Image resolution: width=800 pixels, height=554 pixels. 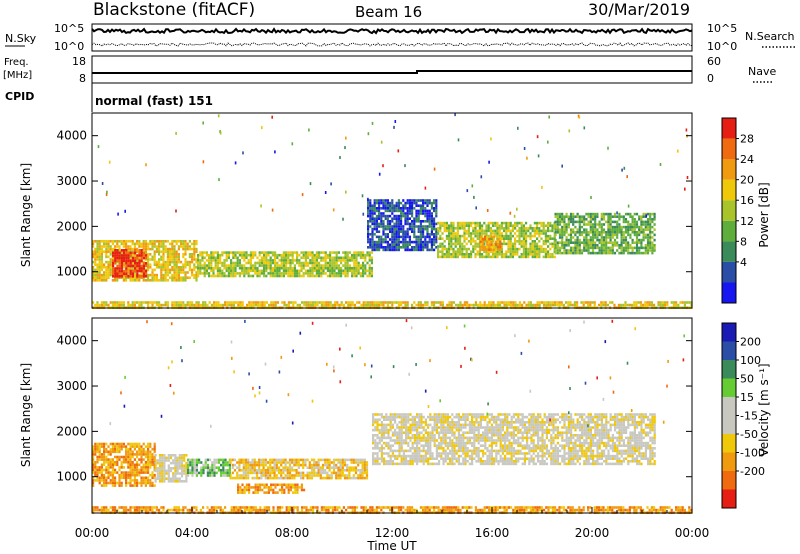 What do you see at coordinates (392, 69) in the screenshot?
I see `freq-frame` at bounding box center [392, 69].